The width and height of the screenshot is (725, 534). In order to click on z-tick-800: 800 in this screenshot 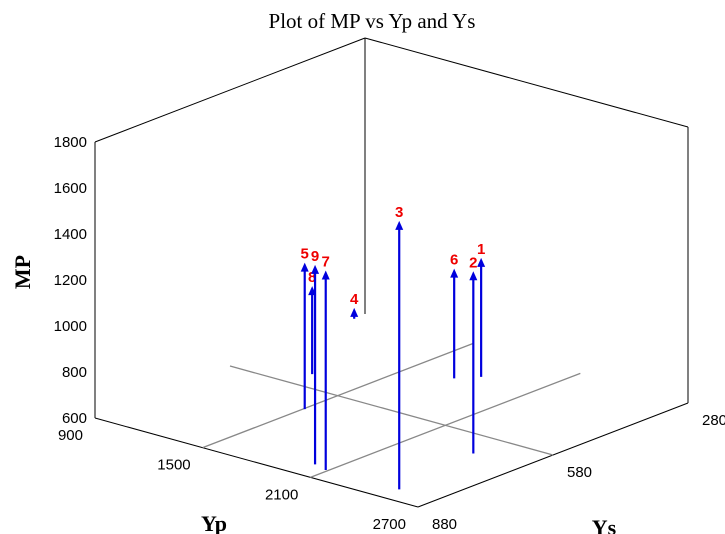, I will do `click(74, 372)`.